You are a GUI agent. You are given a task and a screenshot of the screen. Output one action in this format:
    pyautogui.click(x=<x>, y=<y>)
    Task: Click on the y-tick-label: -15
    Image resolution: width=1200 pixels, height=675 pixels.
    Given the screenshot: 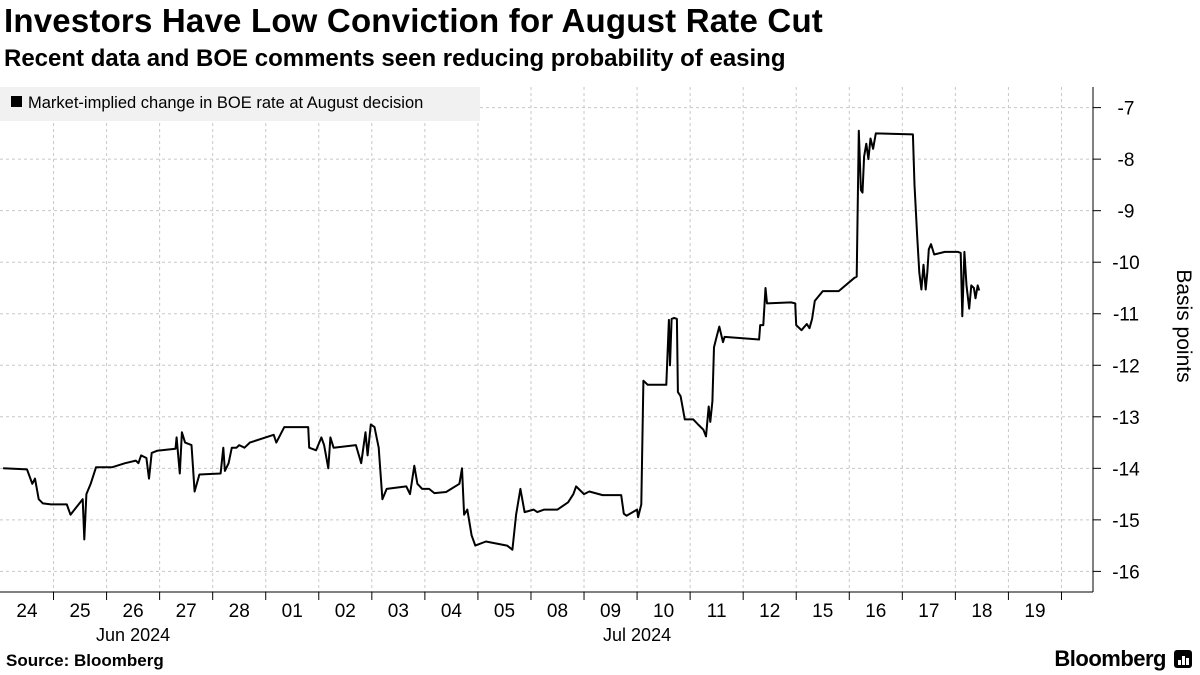 What is the action you would take?
    pyautogui.click(x=1125, y=521)
    